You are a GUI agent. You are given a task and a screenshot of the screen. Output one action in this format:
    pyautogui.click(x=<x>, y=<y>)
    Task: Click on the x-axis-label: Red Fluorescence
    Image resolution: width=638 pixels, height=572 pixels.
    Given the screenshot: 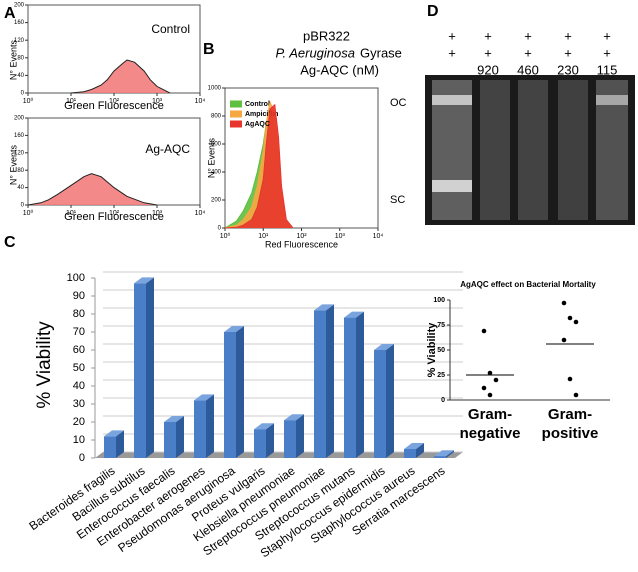 What is the action you would take?
    pyautogui.click(x=301, y=244)
    